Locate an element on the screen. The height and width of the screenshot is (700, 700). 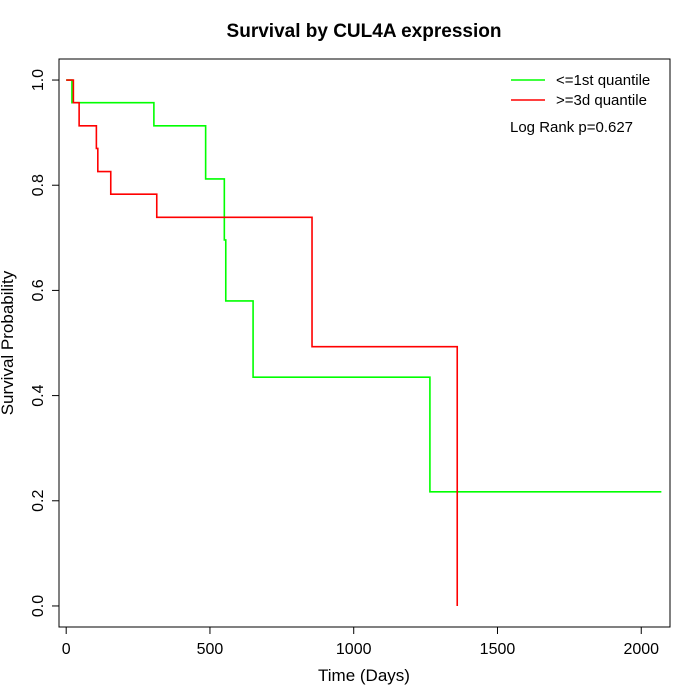
legend-label-0: <=1st quantile is located at coordinates (603, 80).